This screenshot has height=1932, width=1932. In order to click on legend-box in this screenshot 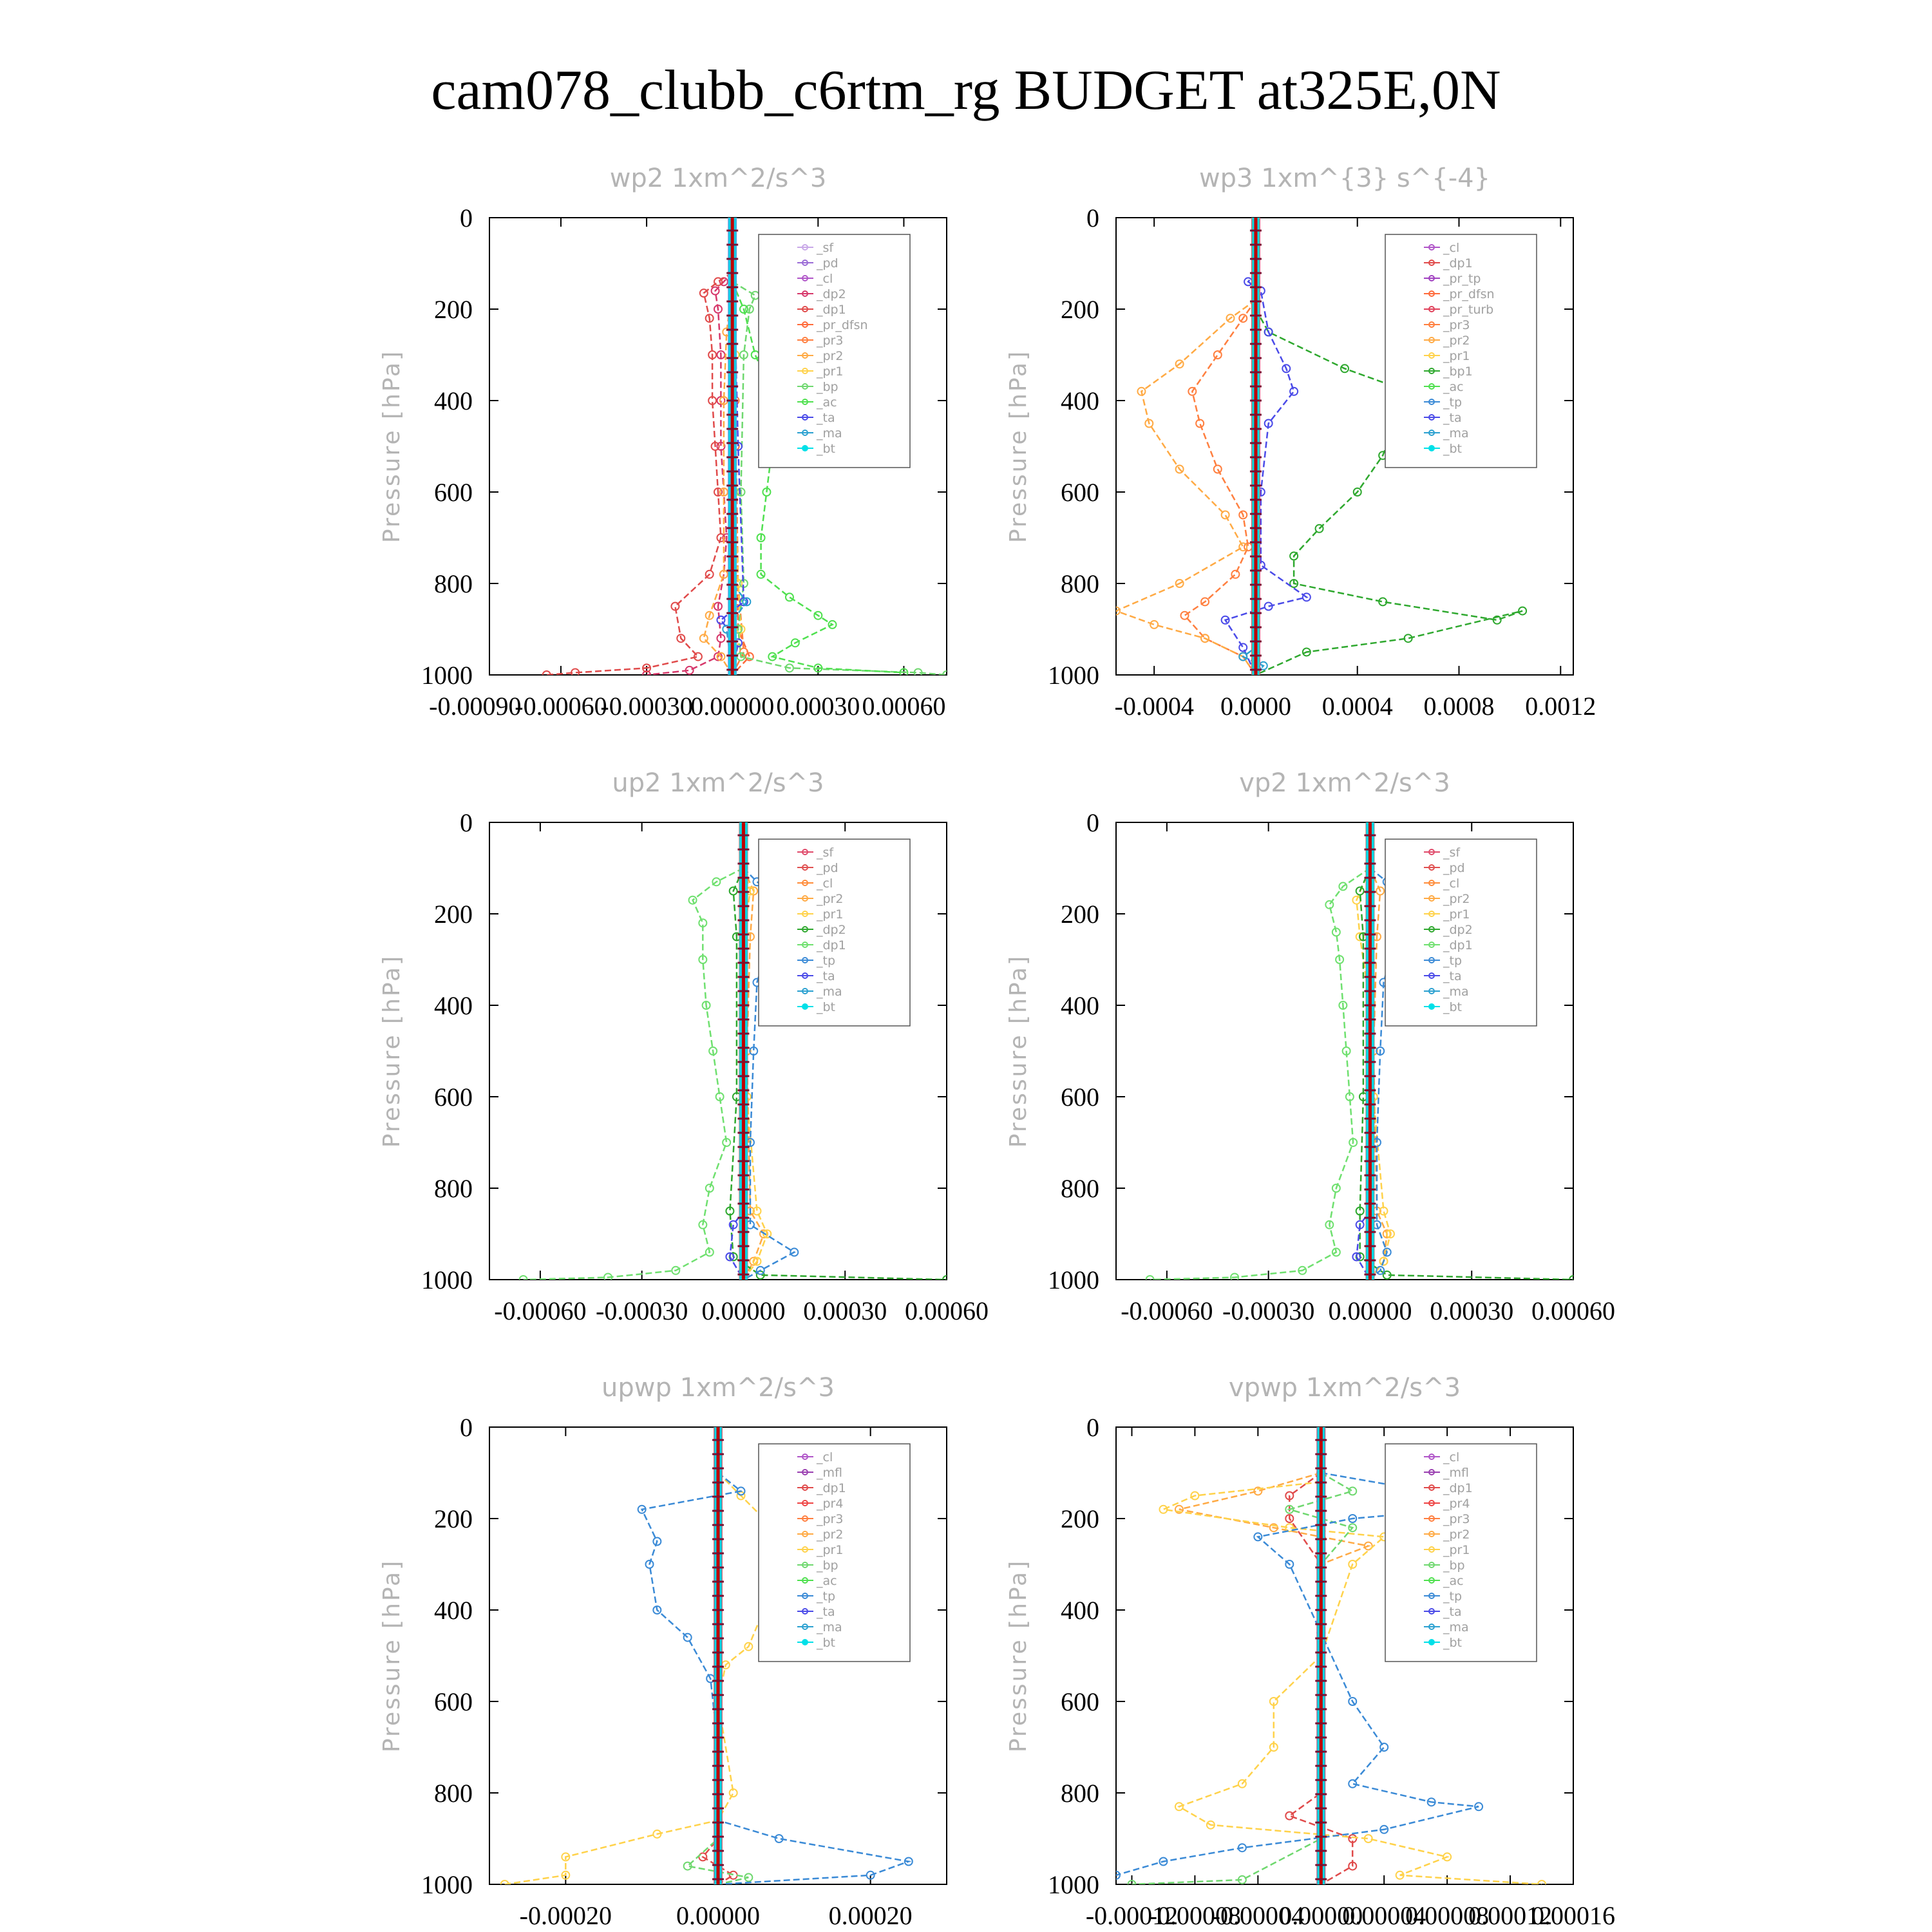, I will do `click(835, 933)`.